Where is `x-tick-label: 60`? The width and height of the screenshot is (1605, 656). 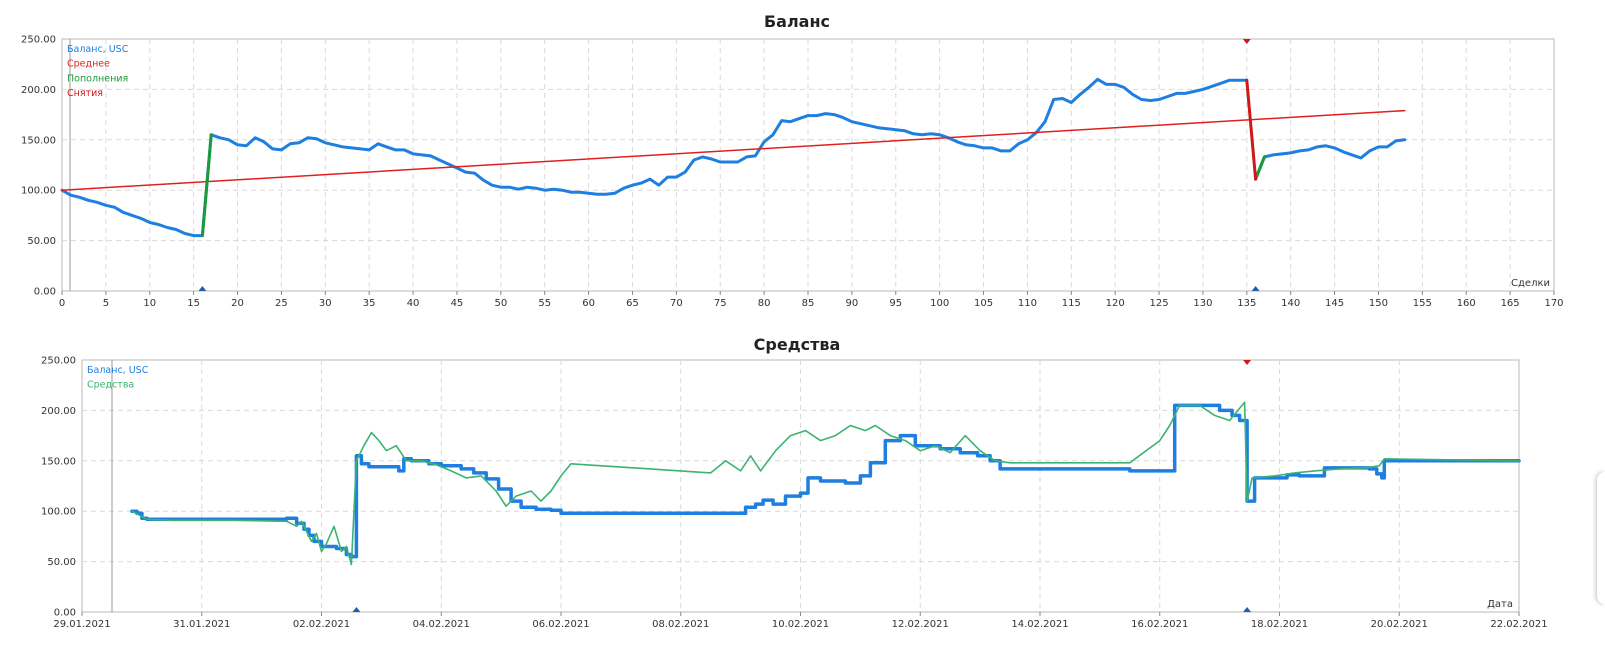
x-tick-label: 60 is located at coordinates (588, 303).